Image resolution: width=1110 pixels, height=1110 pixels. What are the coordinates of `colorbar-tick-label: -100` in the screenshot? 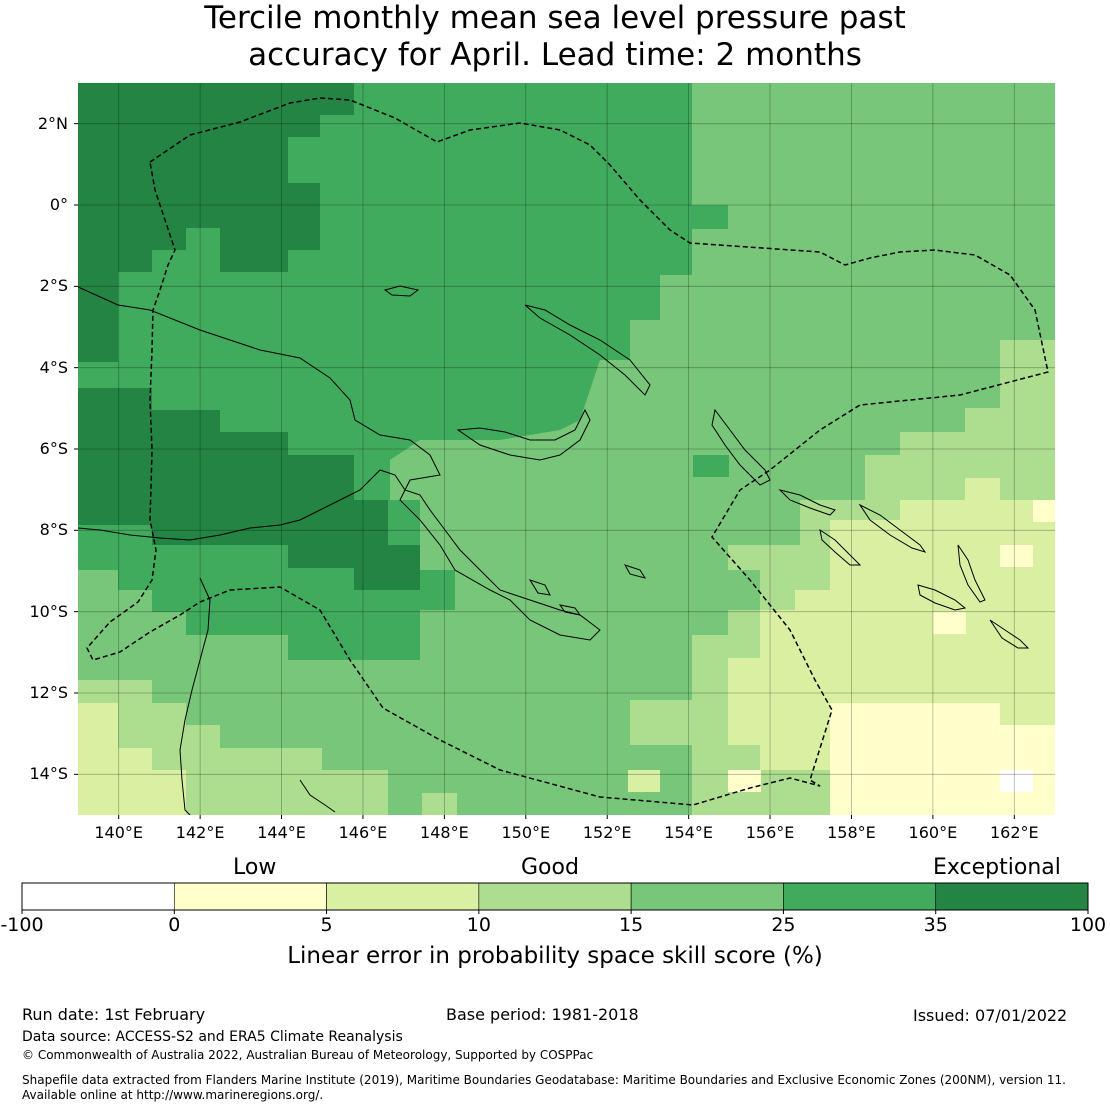 It's located at (22, 925).